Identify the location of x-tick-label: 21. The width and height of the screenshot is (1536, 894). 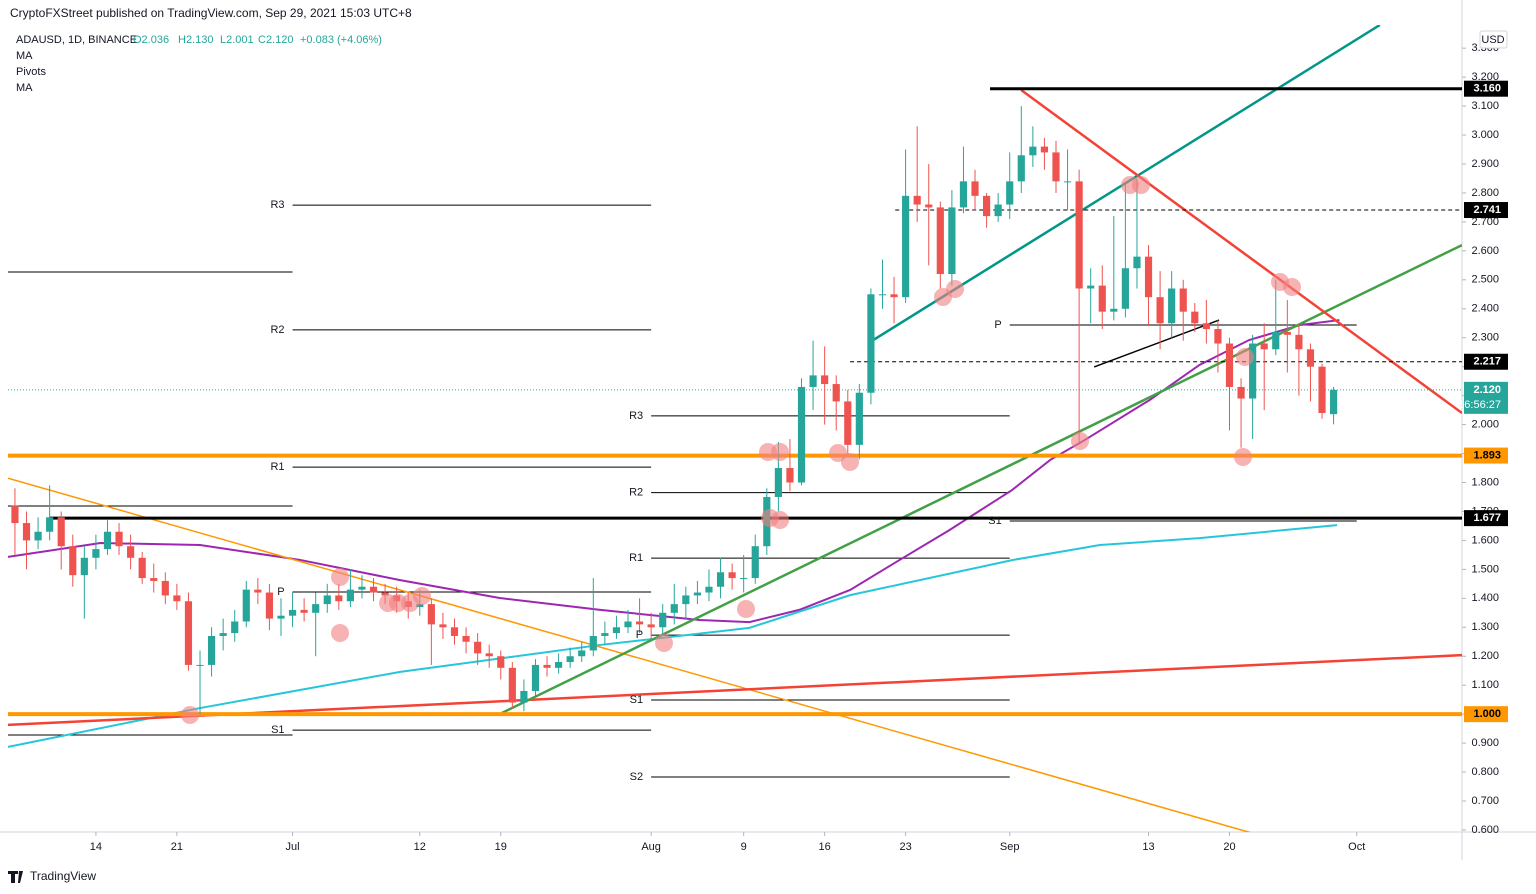
(177, 847).